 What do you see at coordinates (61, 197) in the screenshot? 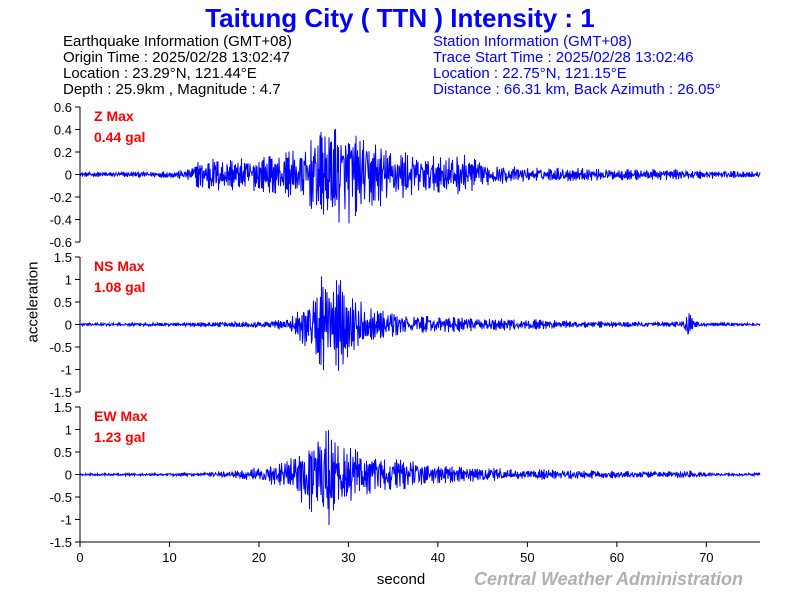
I see `z-y-tick-label: -0.2` at bounding box center [61, 197].